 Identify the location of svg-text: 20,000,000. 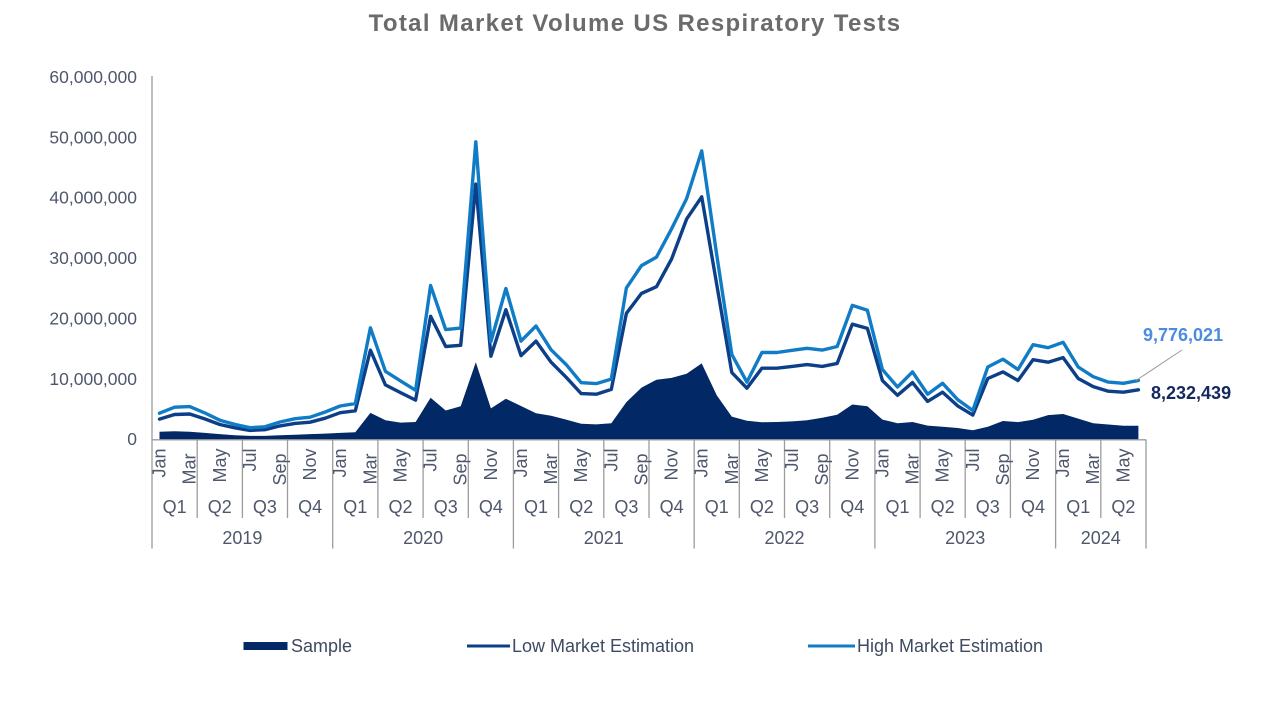
(93, 318).